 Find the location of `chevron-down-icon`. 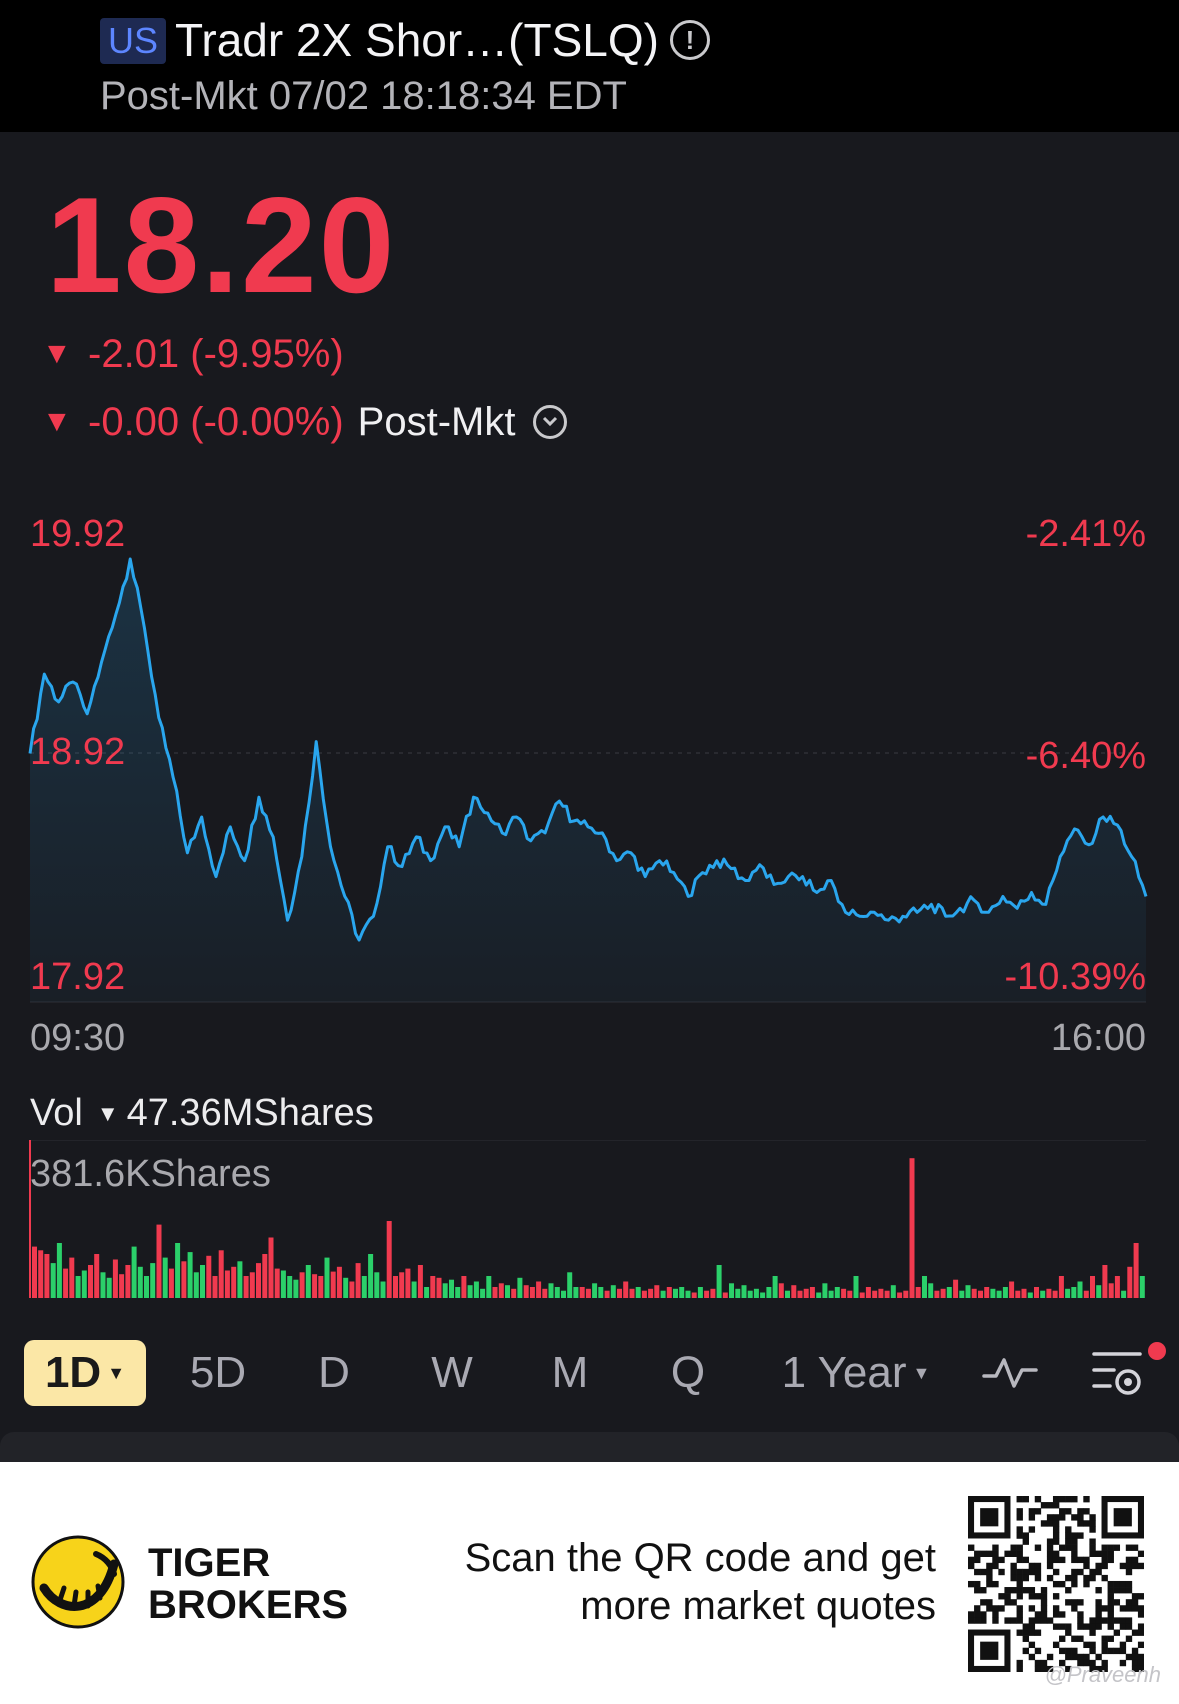

chevron-down-icon is located at coordinates (550, 422).